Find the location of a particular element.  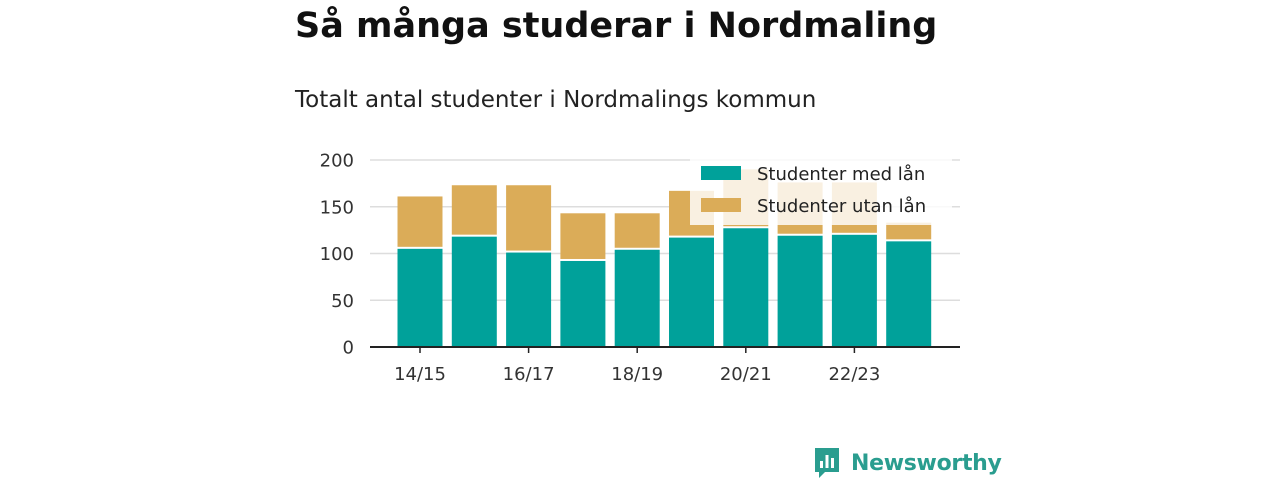

newsworthy-logo: Newsworthy is located at coordinates (907, 463).